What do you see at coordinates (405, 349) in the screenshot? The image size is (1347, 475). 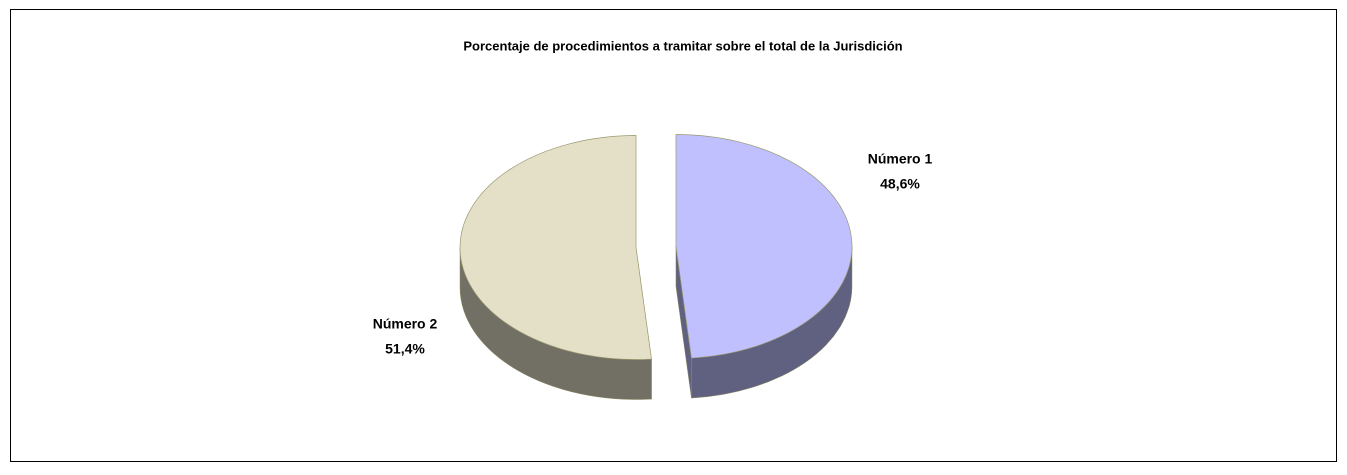 I see `slice-value-label: 51,4%` at bounding box center [405, 349].